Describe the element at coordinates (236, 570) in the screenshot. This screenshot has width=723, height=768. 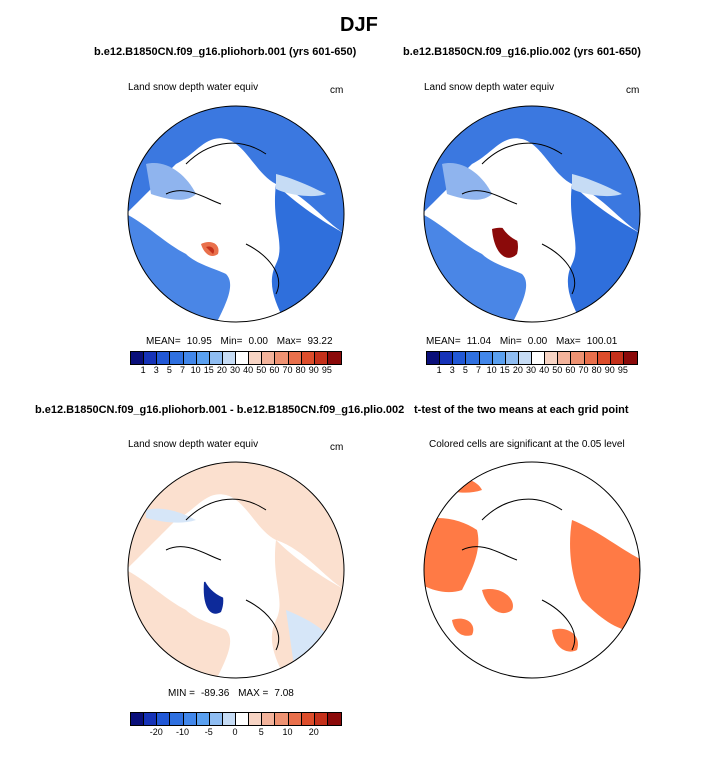
I see `panel3-map` at that location.